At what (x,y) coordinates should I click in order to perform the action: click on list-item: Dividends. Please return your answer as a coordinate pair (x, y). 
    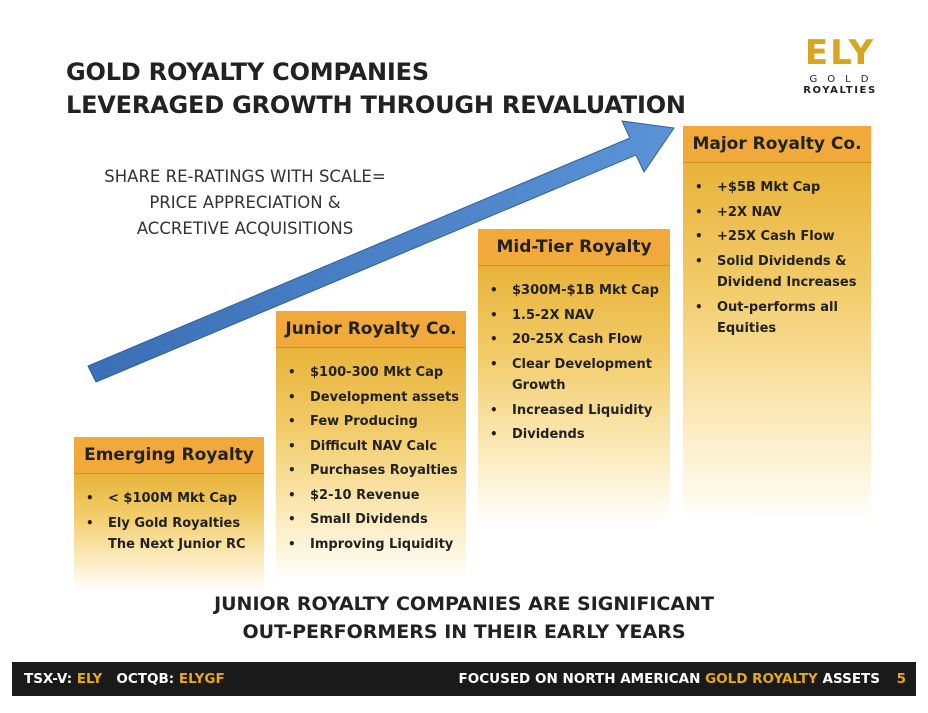
    Looking at the image, I should click on (574, 435).